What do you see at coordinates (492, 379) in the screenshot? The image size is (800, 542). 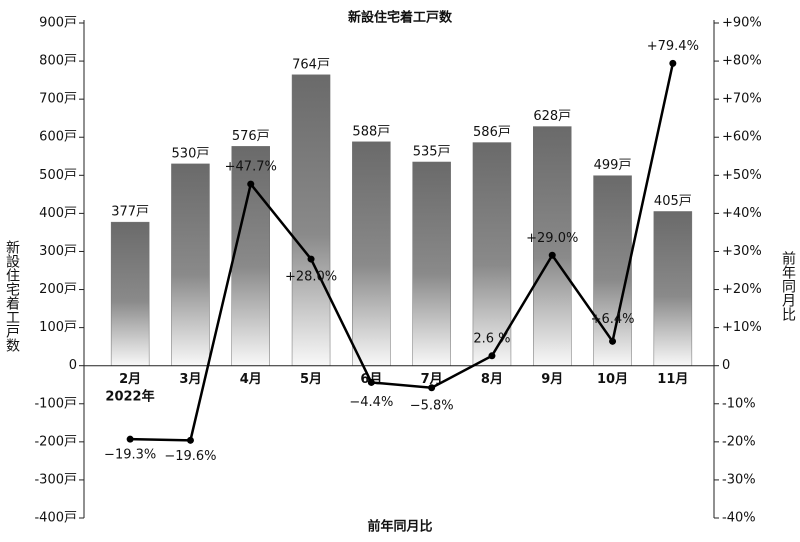 I see `x-tick-label: 8月` at bounding box center [492, 379].